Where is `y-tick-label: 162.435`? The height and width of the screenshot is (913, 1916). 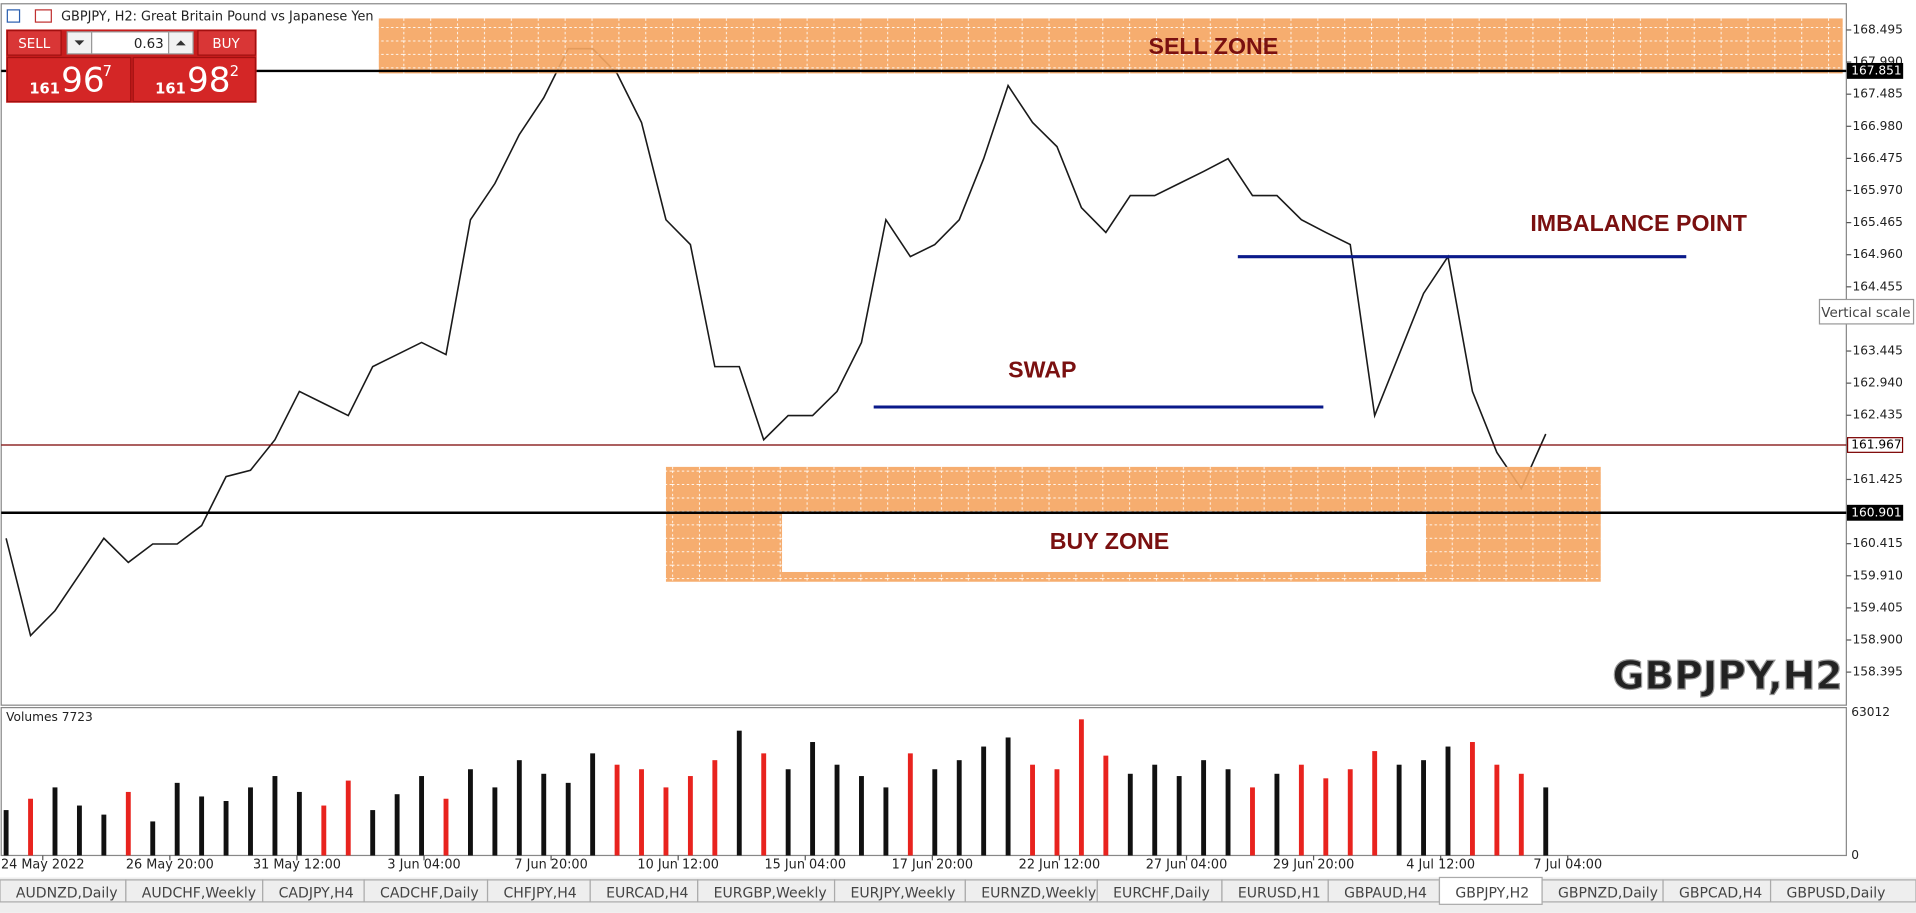
y-tick-label: 162.435 is located at coordinates (1877, 415).